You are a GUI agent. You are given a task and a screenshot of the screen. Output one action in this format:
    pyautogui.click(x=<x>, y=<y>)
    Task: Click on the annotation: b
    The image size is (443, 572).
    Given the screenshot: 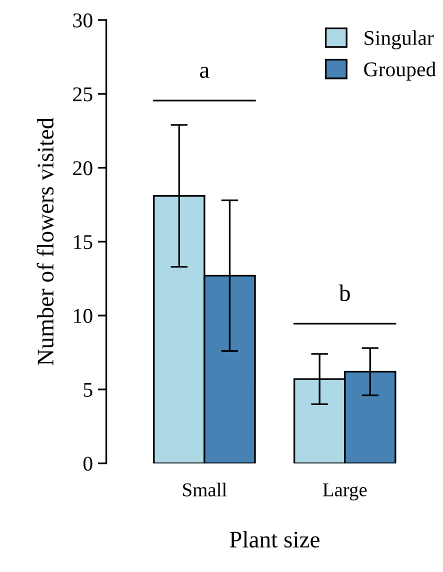 What is the action you would take?
    pyautogui.click(x=344, y=293)
    